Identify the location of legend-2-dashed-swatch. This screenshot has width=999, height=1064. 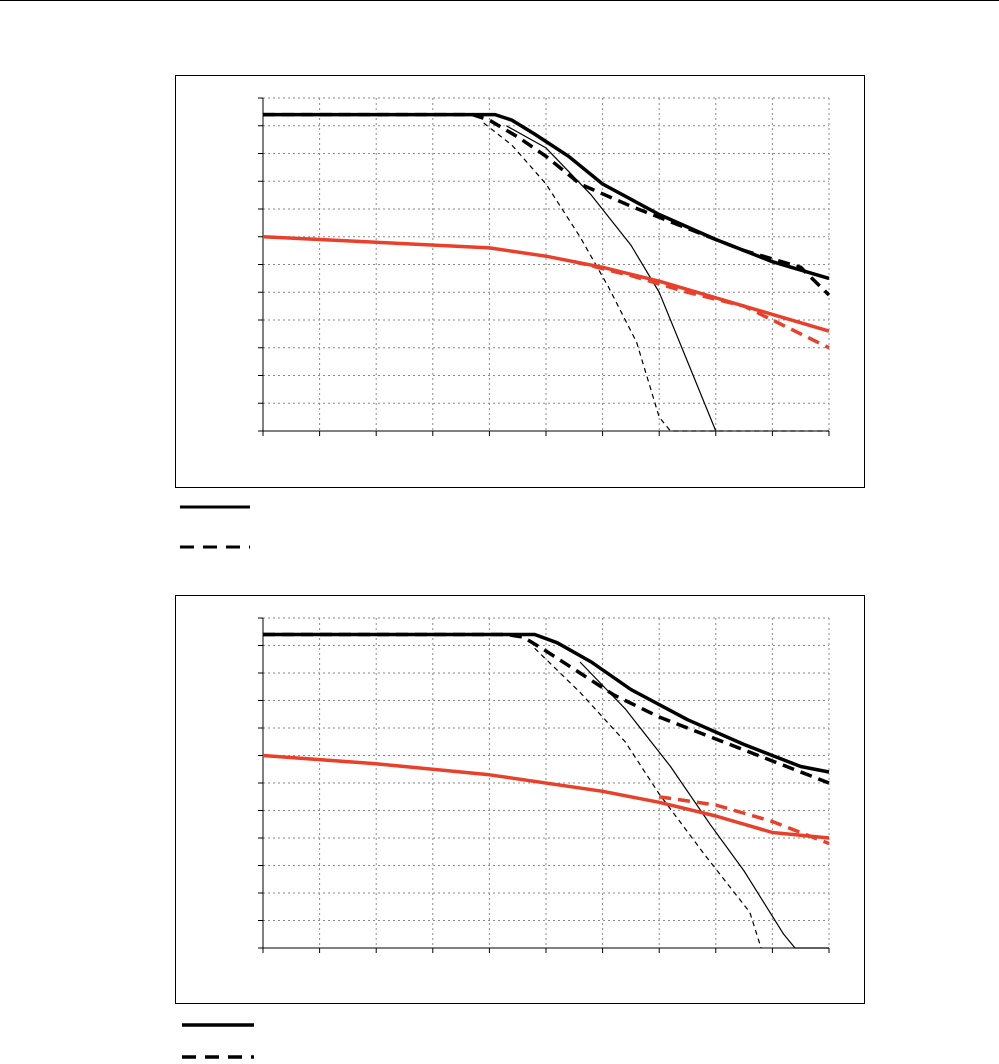
(218, 1057).